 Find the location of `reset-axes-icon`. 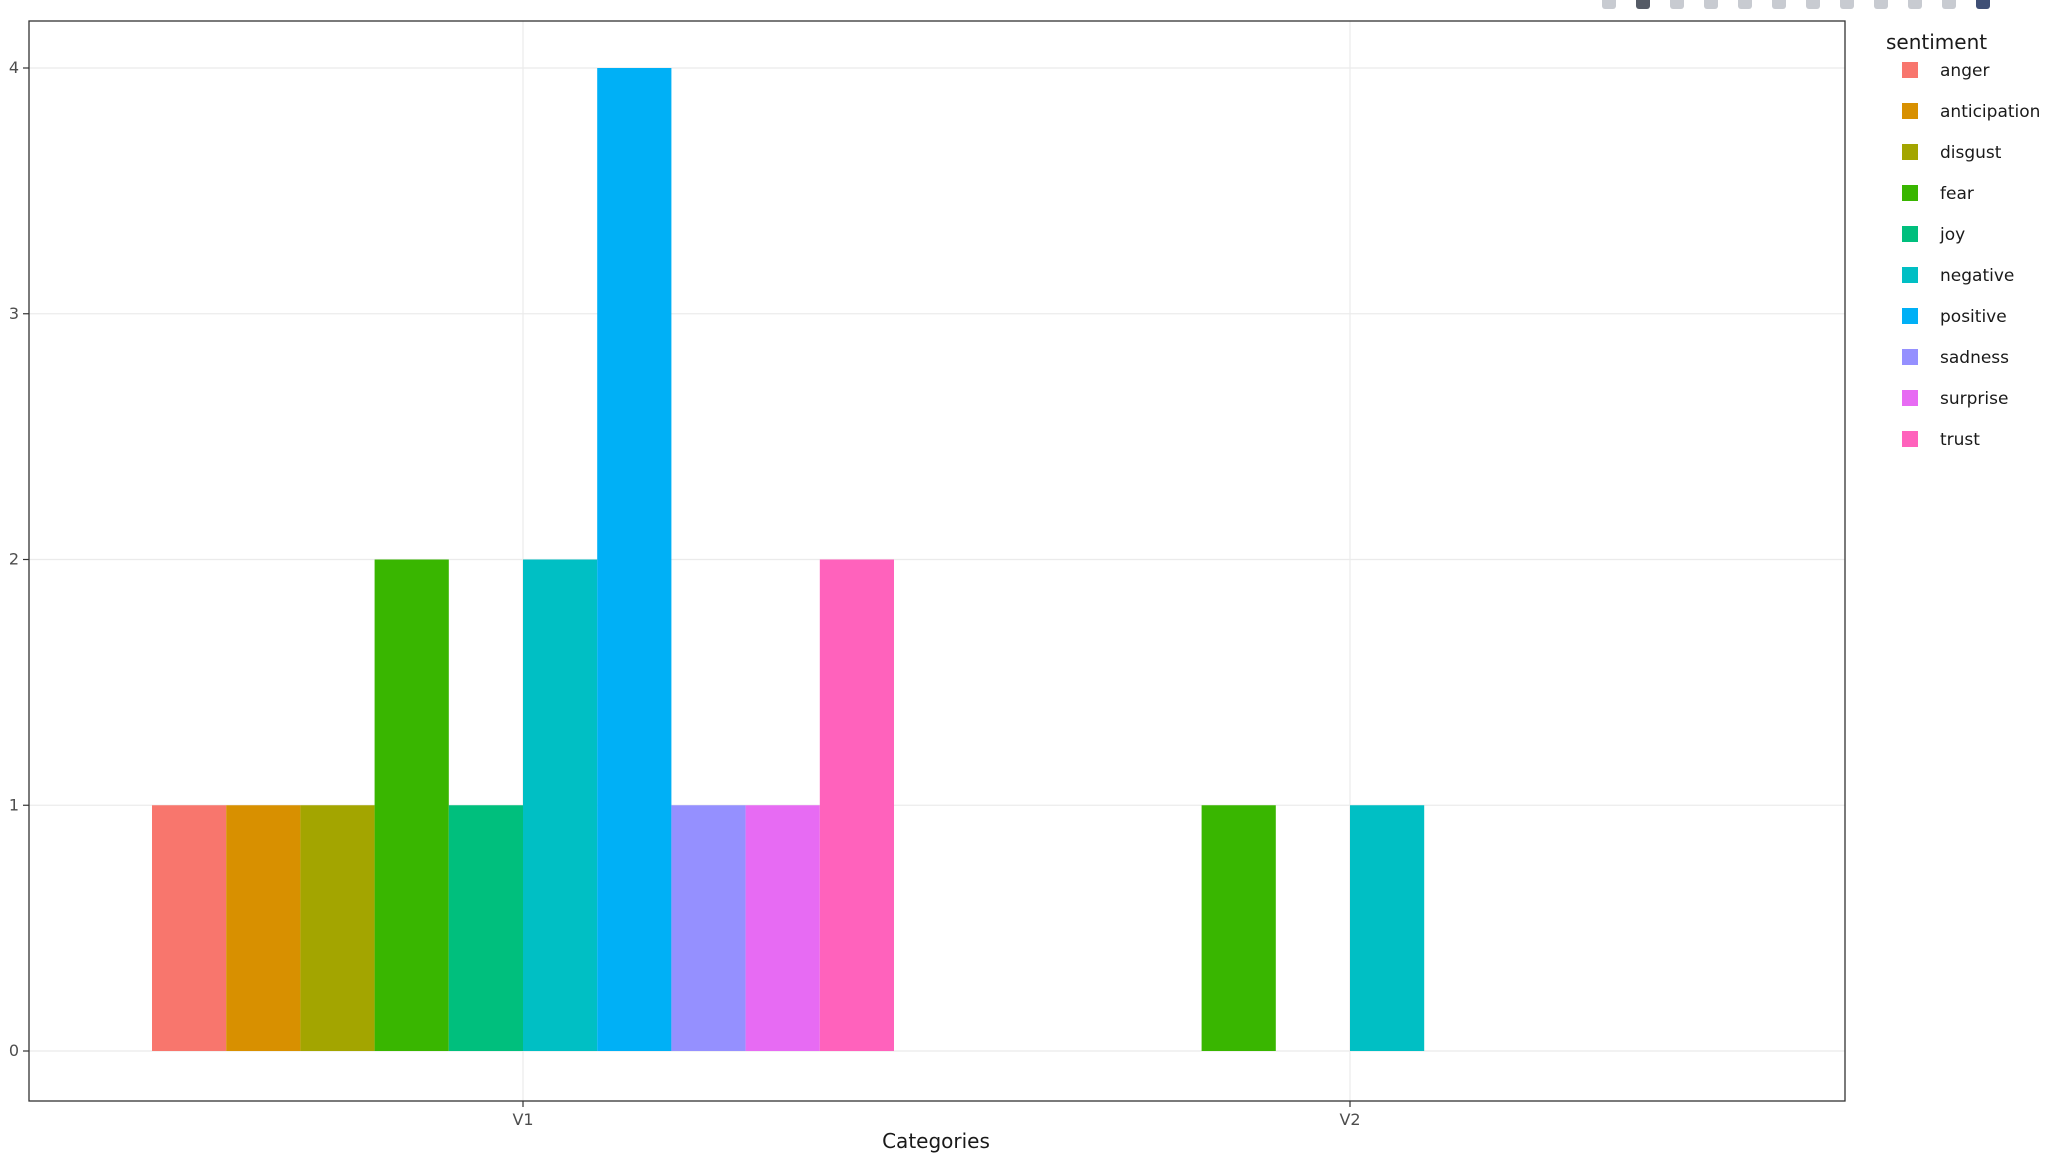

reset-axes-icon is located at coordinates (1881, 6).